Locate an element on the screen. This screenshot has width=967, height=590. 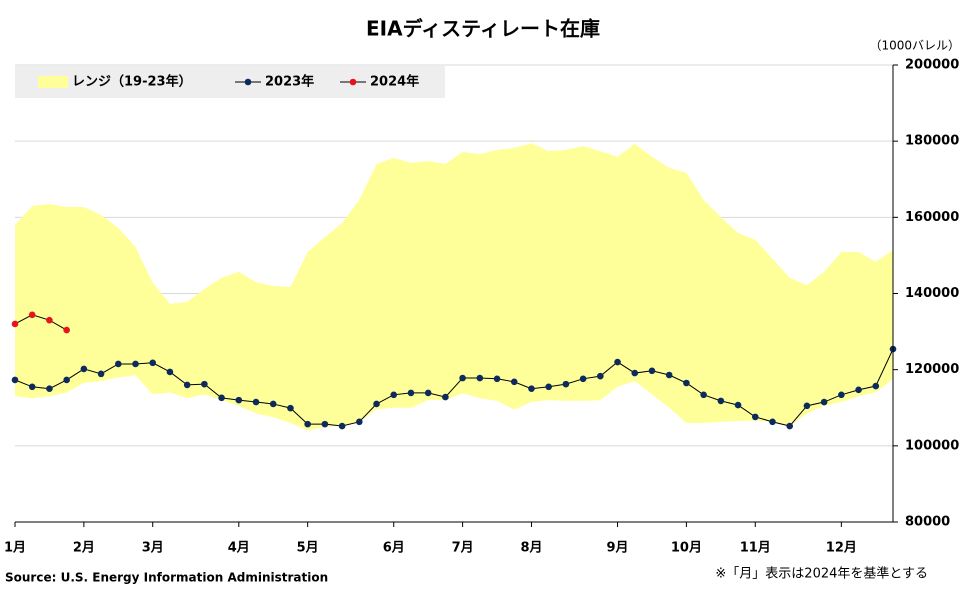
x-tick-label: 3月 is located at coordinates (153, 548).